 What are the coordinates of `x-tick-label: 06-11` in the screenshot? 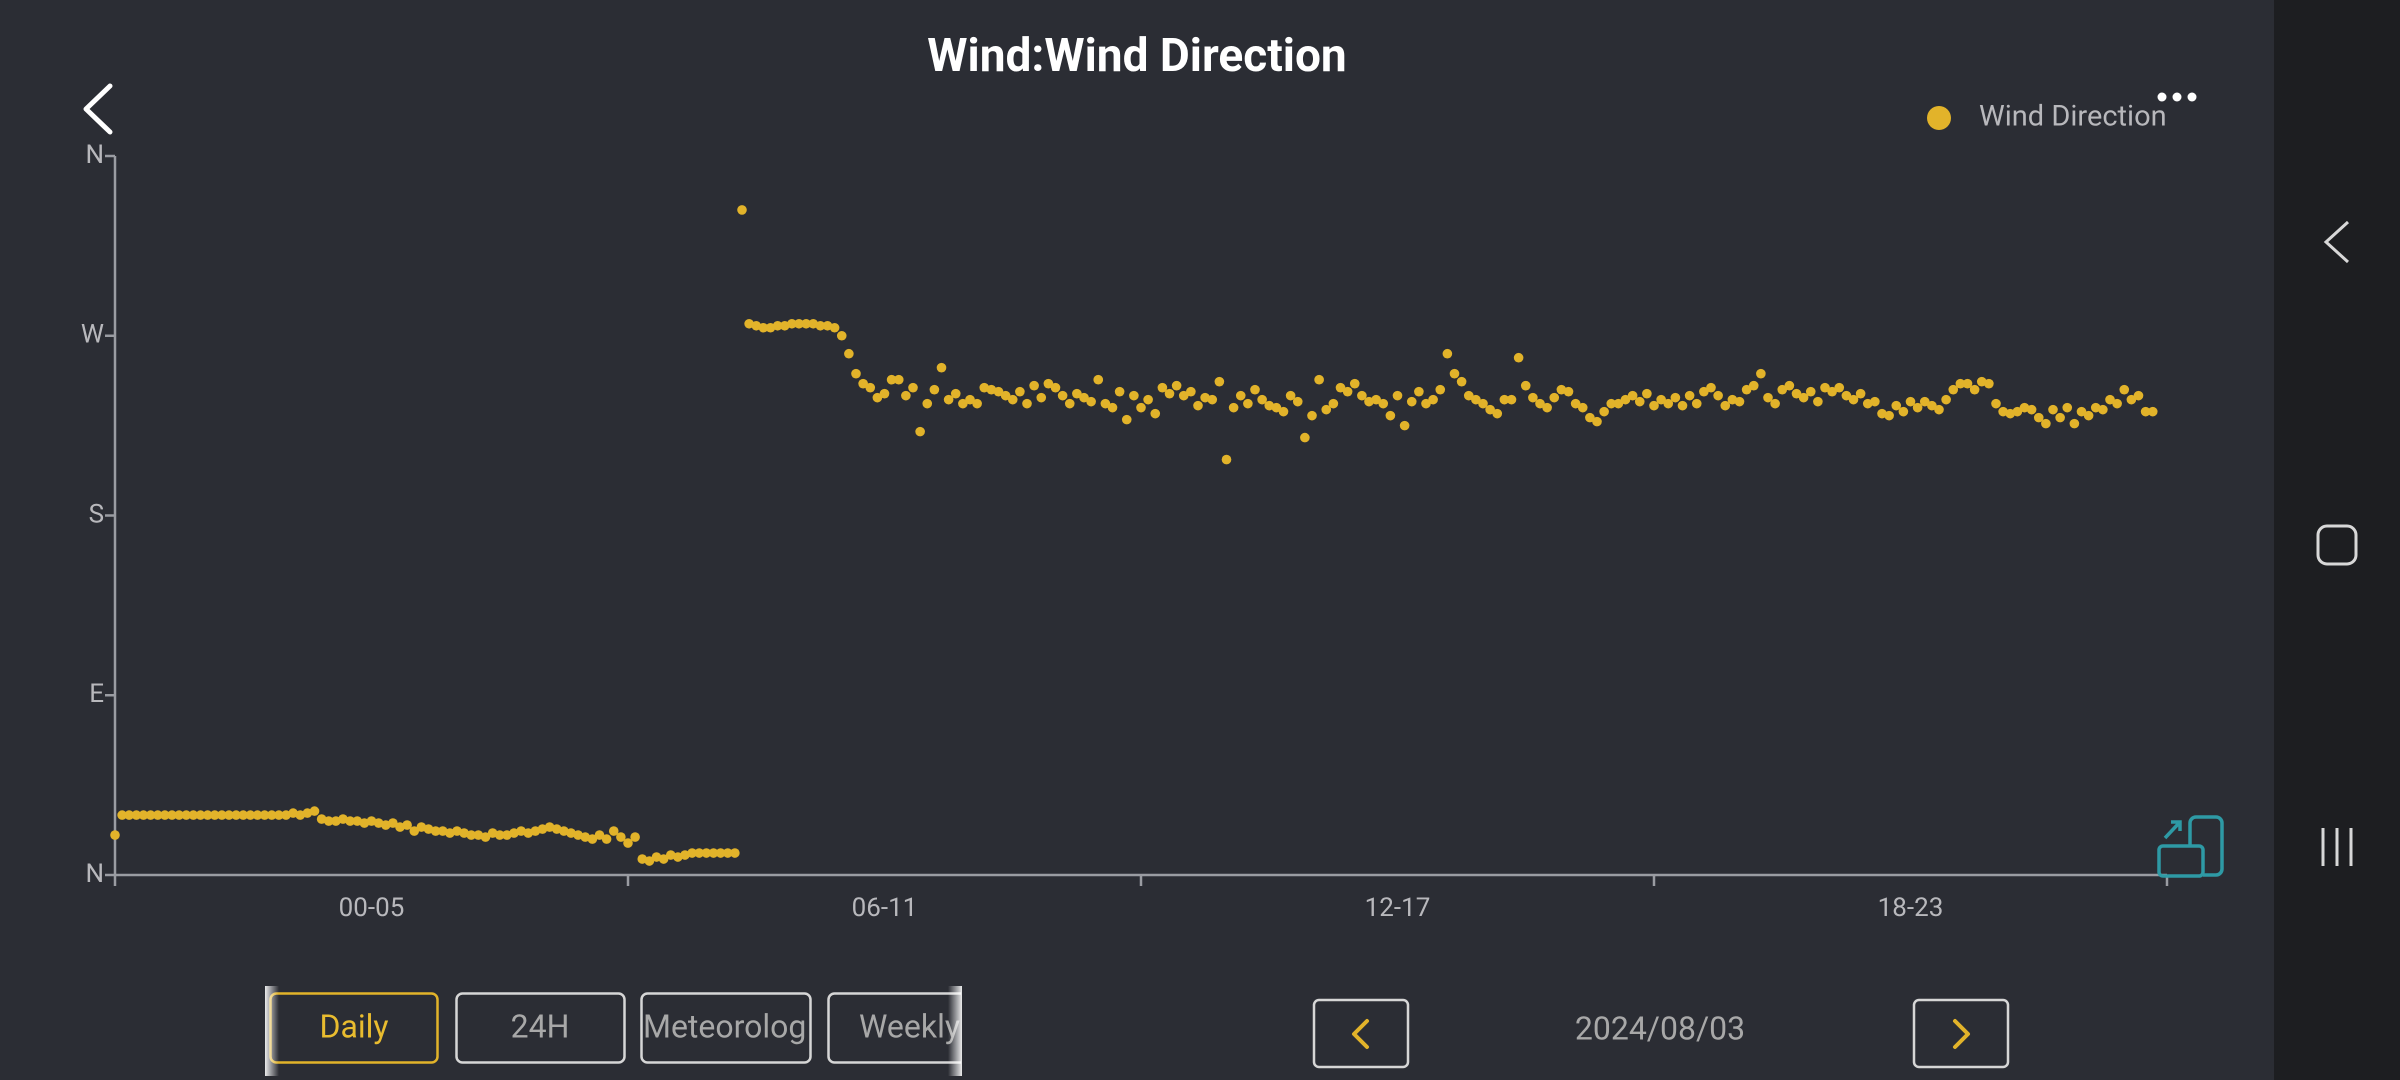 It's located at (885, 908).